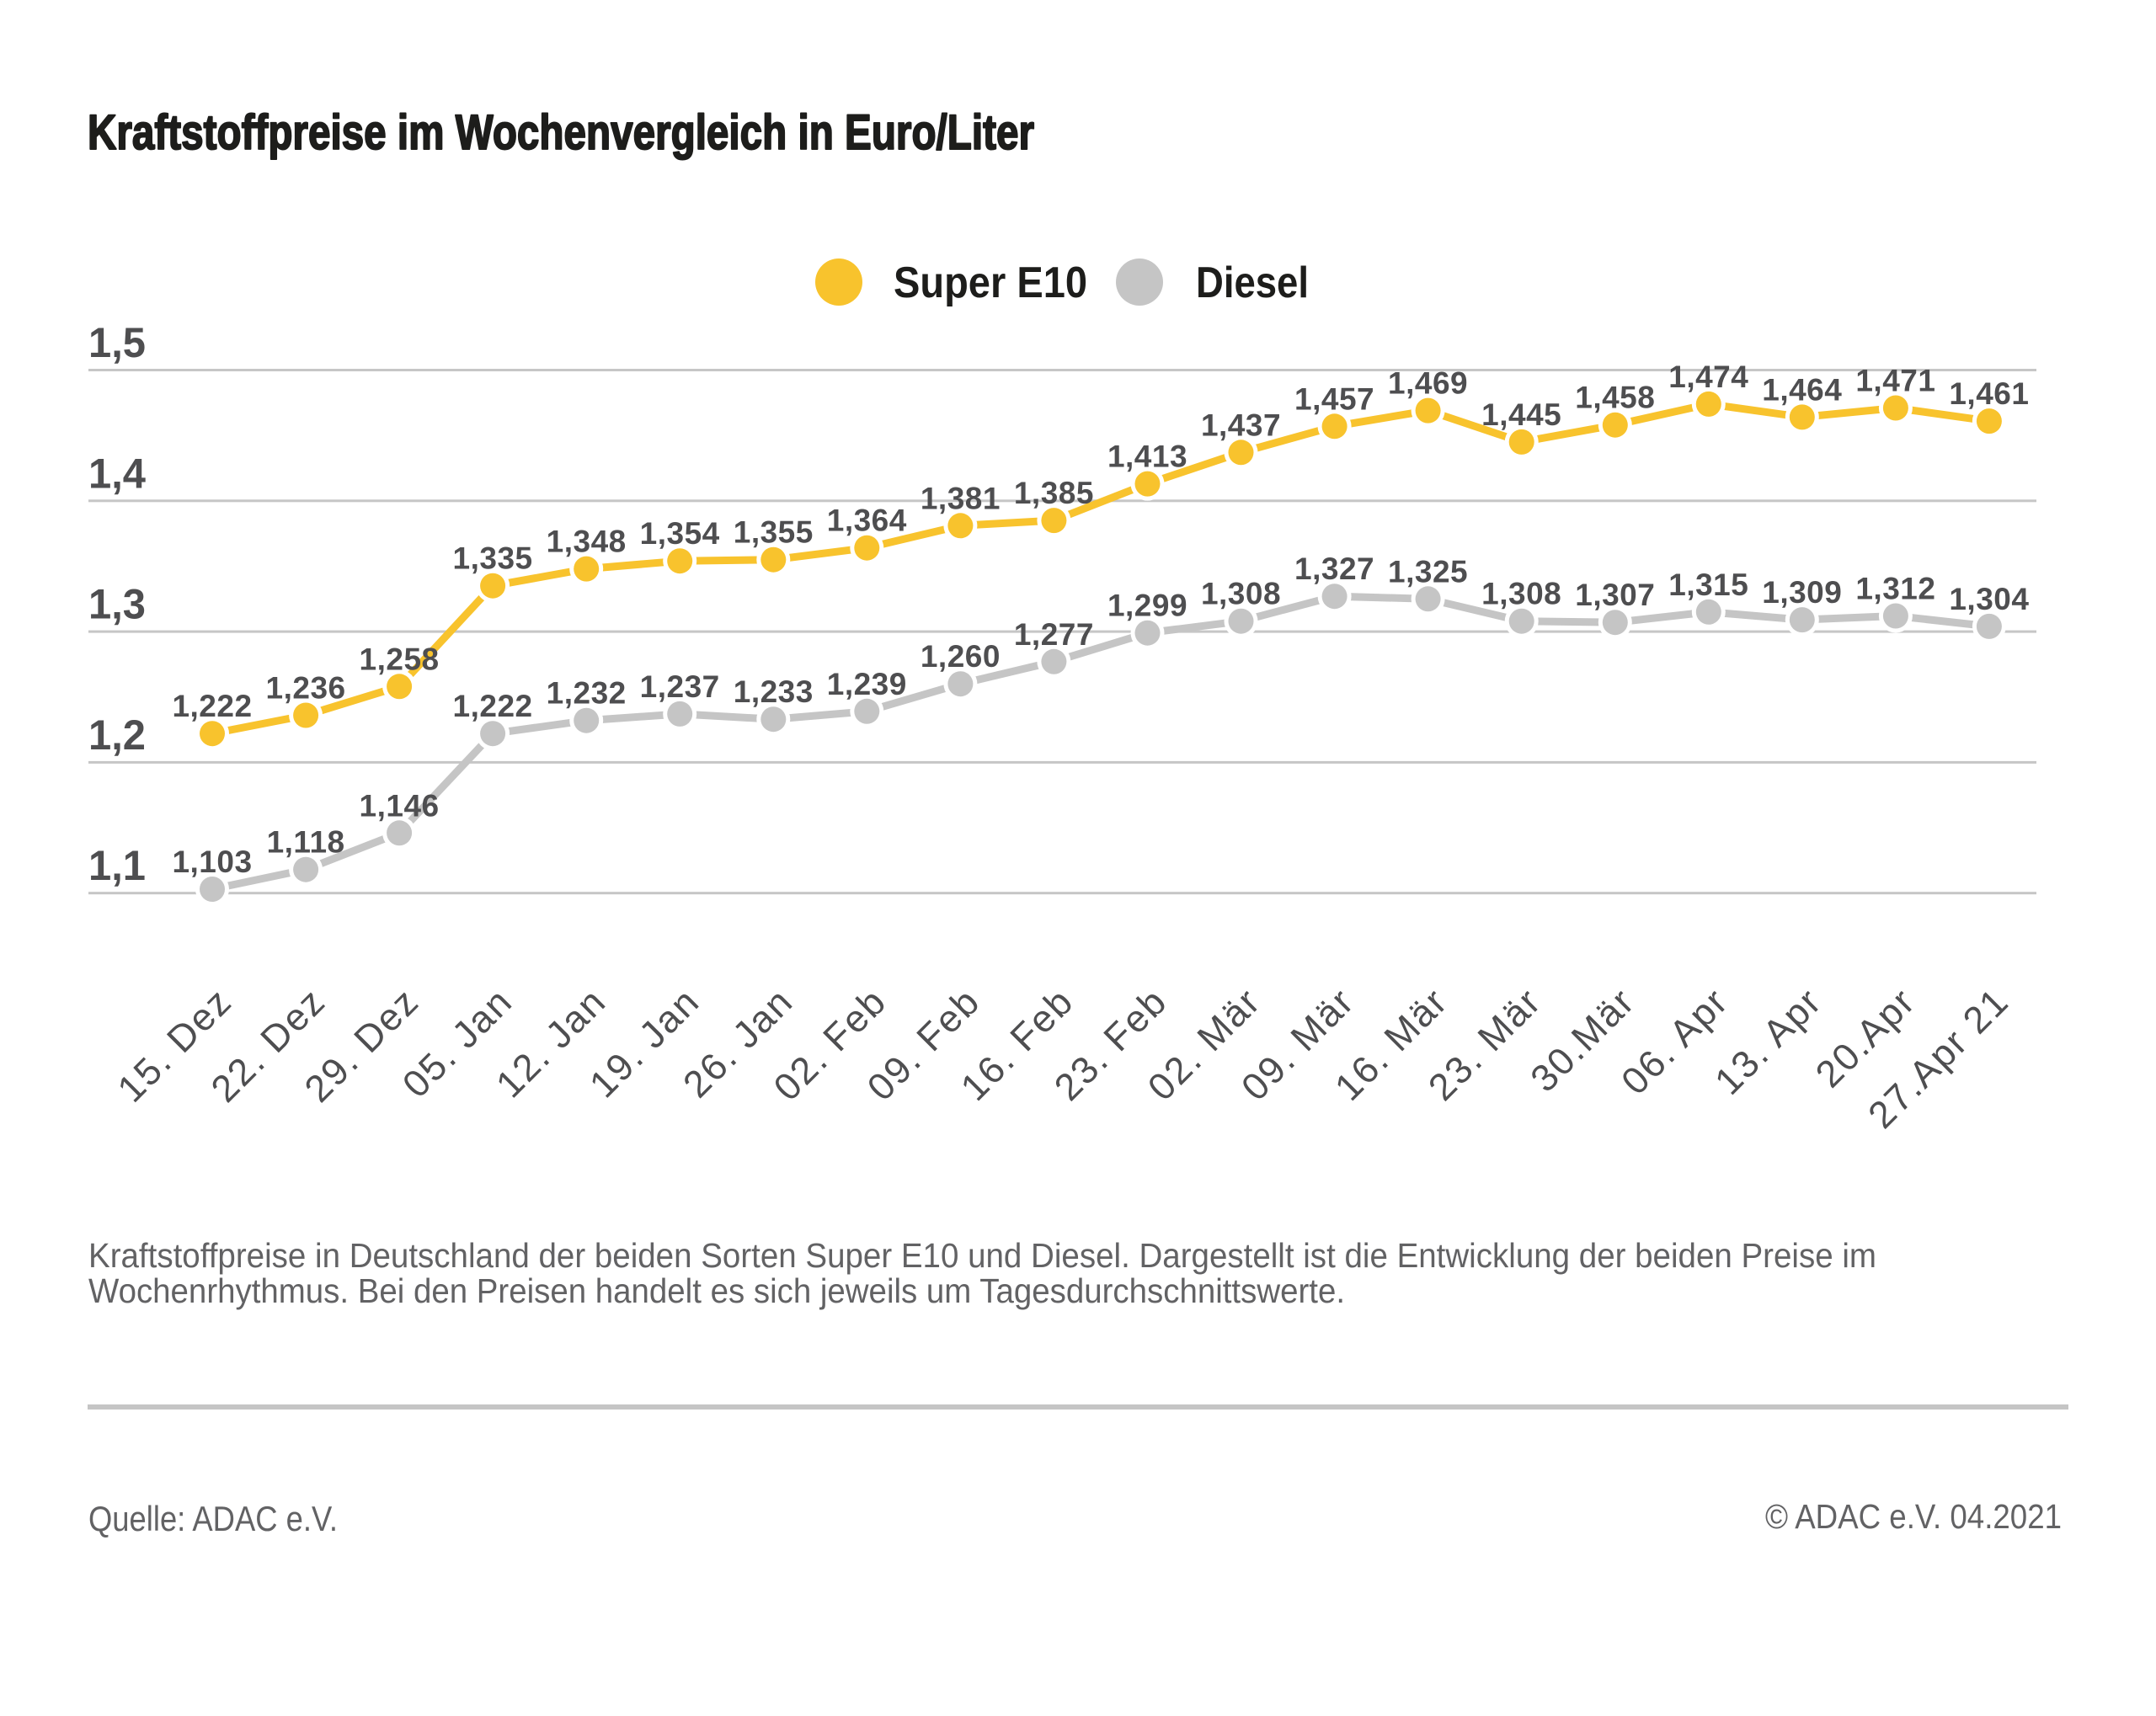 This screenshot has height=1716, width=2156. I want to click on svg-text: 1,348, so click(587, 542).